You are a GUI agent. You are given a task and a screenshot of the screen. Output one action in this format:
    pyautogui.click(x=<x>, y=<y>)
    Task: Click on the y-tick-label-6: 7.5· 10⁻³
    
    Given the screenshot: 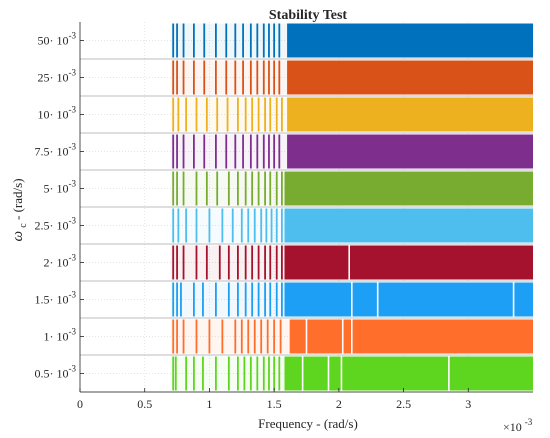 What is the action you would take?
    pyautogui.click(x=56, y=150)
    